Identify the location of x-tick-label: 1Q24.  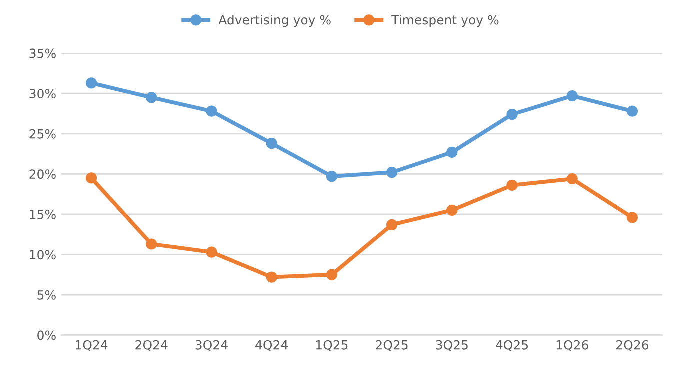
(92, 346).